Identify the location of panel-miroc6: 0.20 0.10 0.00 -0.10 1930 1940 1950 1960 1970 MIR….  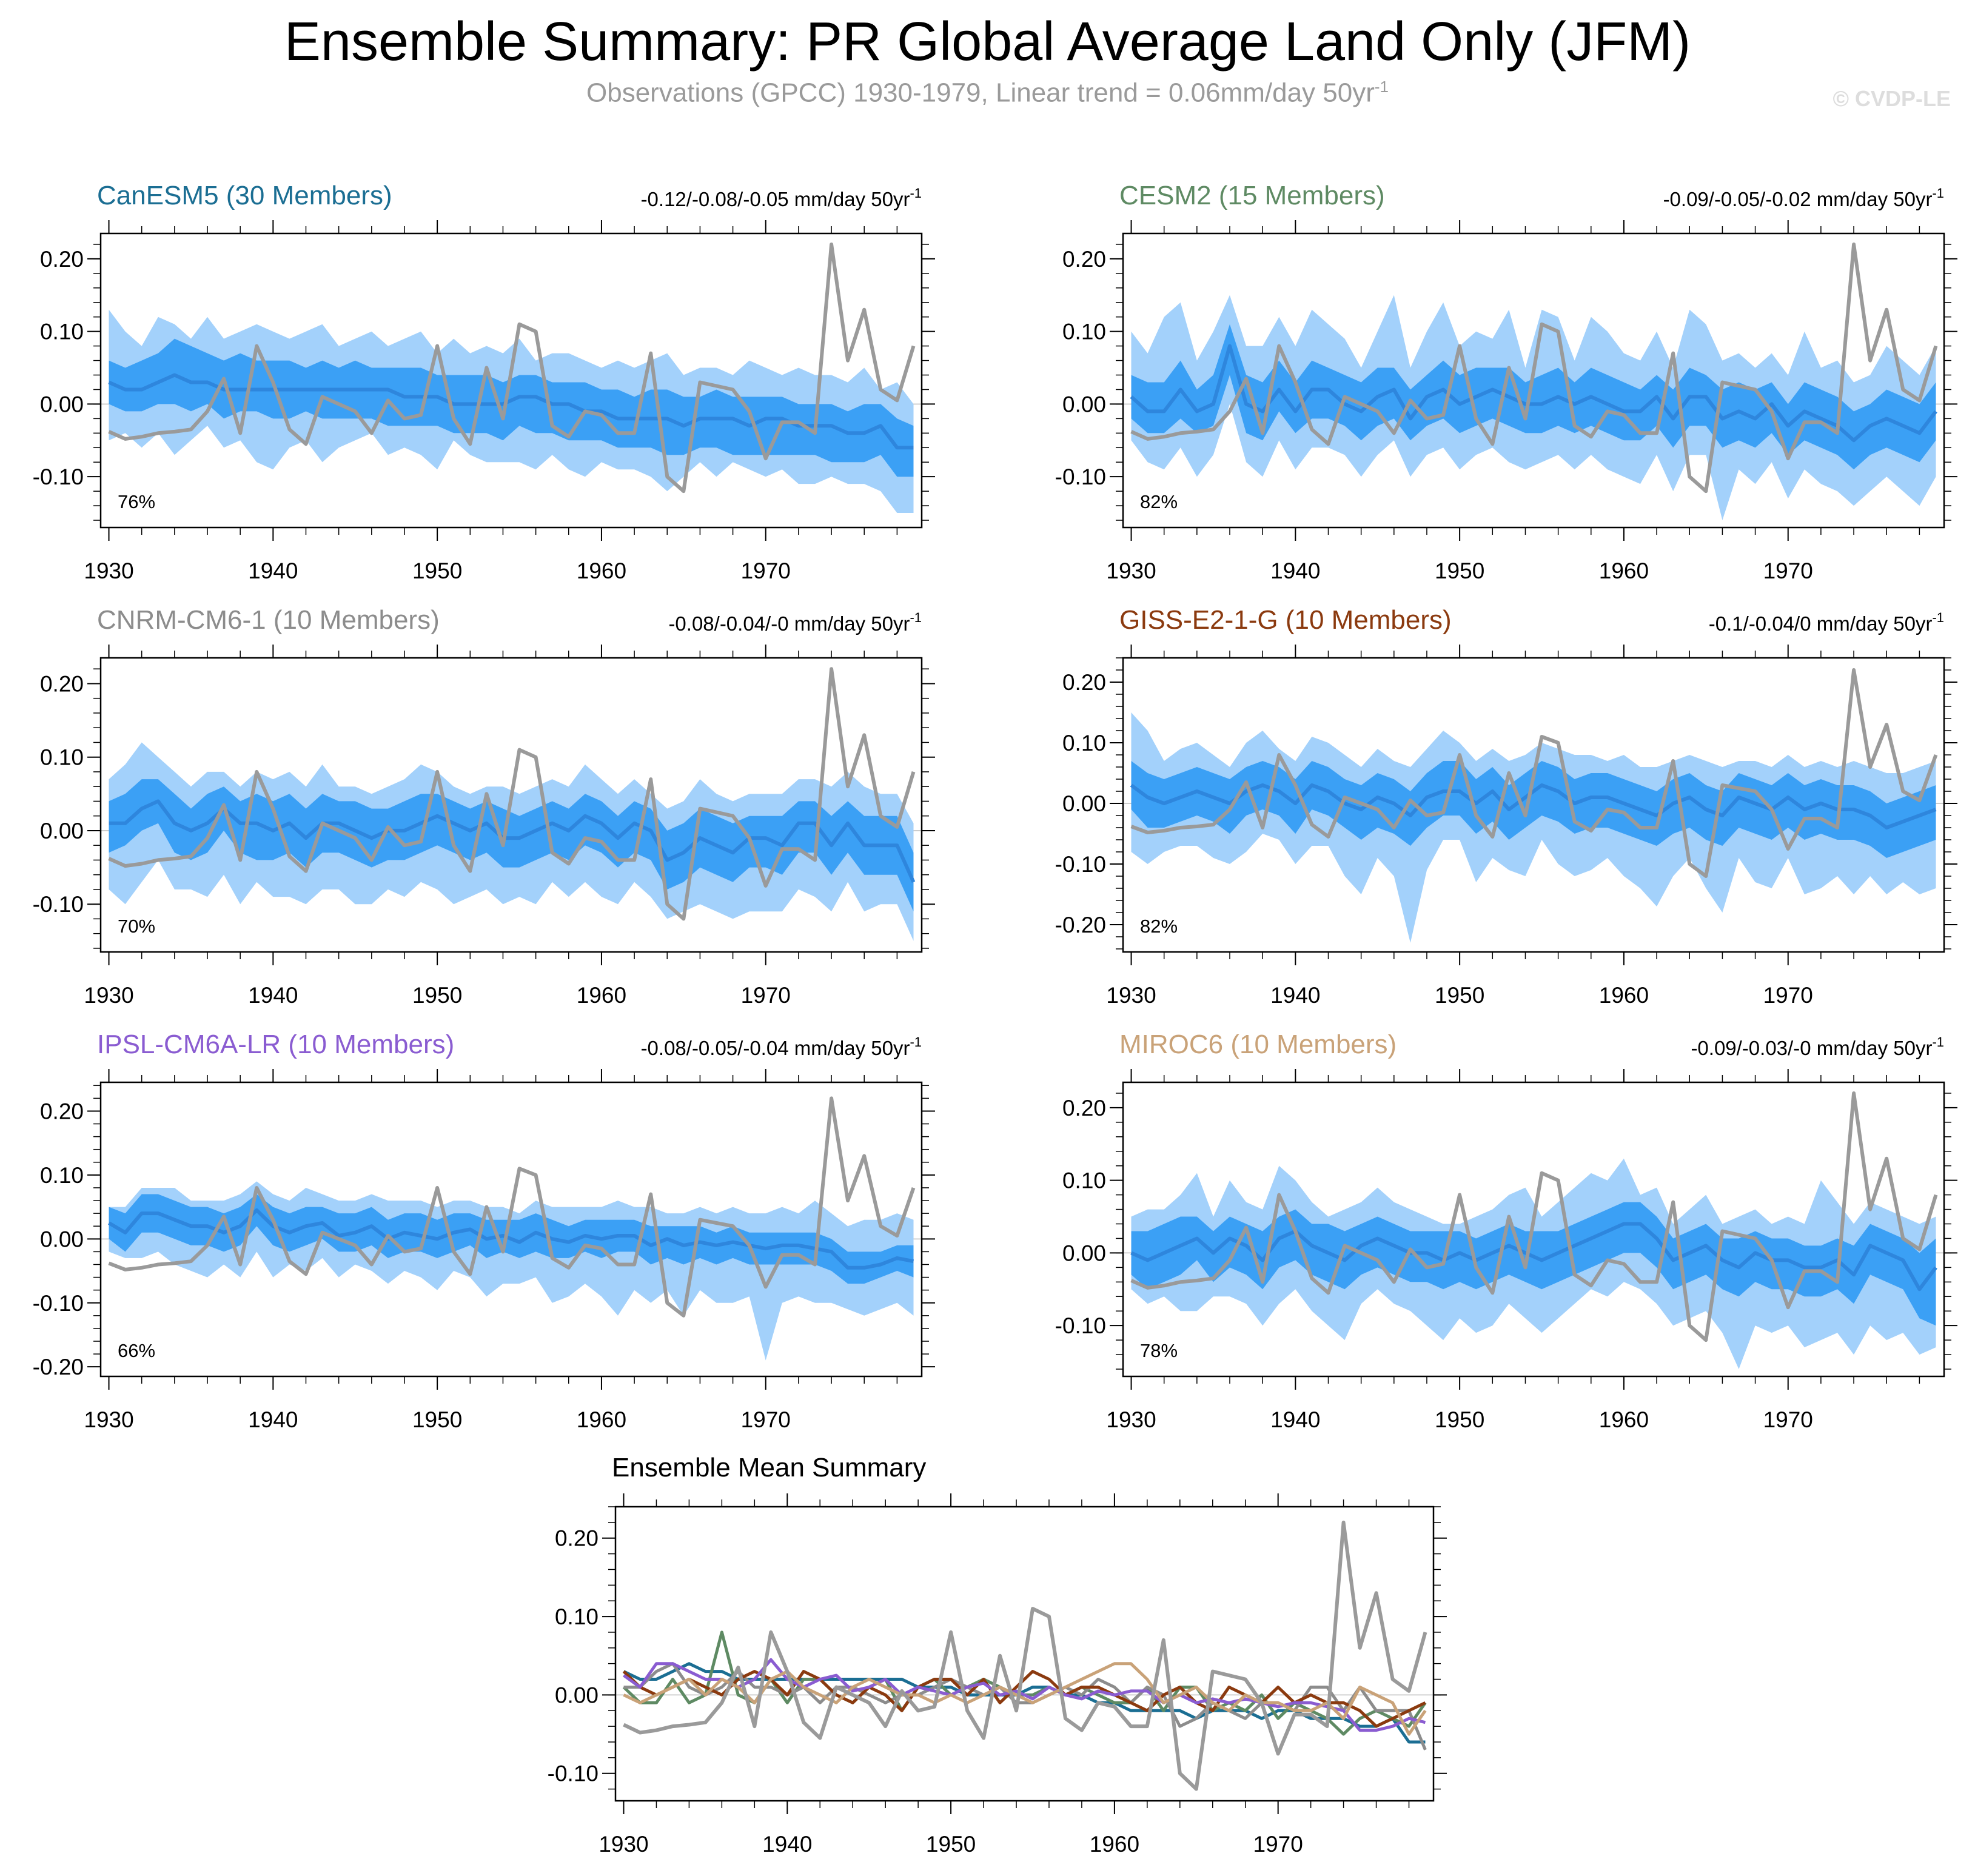
(1506, 1231).